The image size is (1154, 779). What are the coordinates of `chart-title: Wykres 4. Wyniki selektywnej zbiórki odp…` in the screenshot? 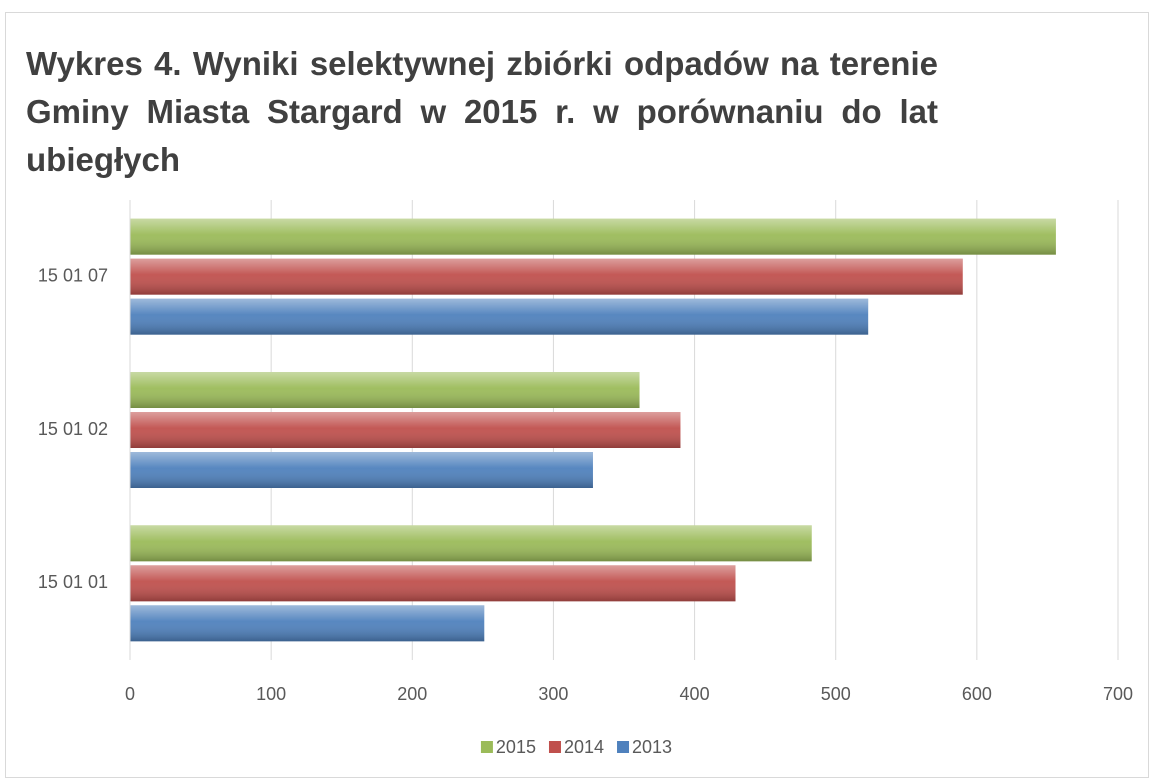 It's located at (482, 111).